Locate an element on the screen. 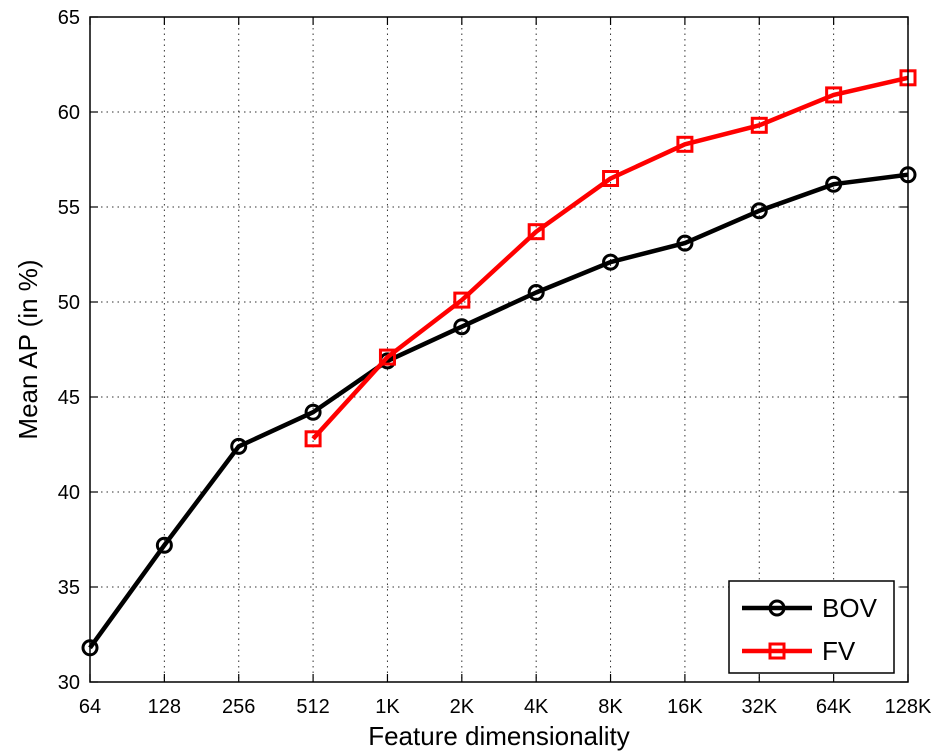 Image resolution: width=943 pixels, height=753 pixels. legend-box is located at coordinates (811, 627).